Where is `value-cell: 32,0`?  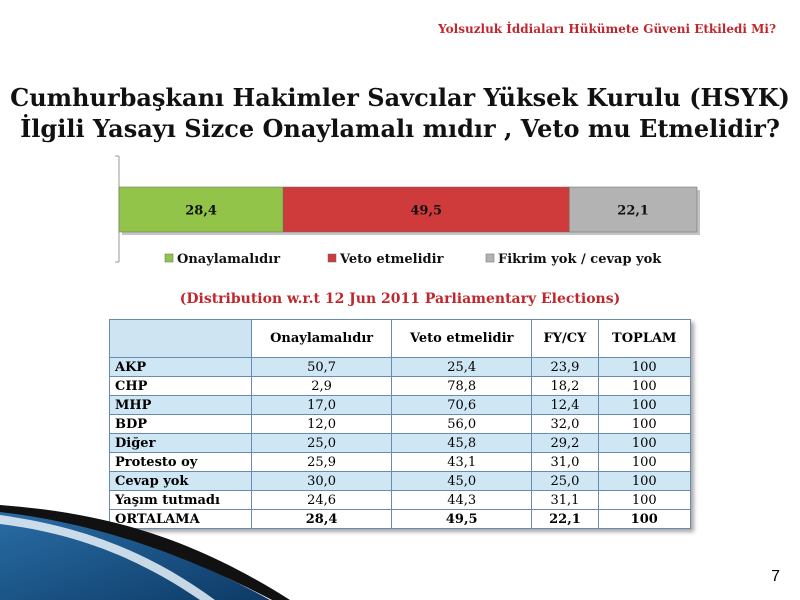
value-cell: 32,0 is located at coordinates (565, 424).